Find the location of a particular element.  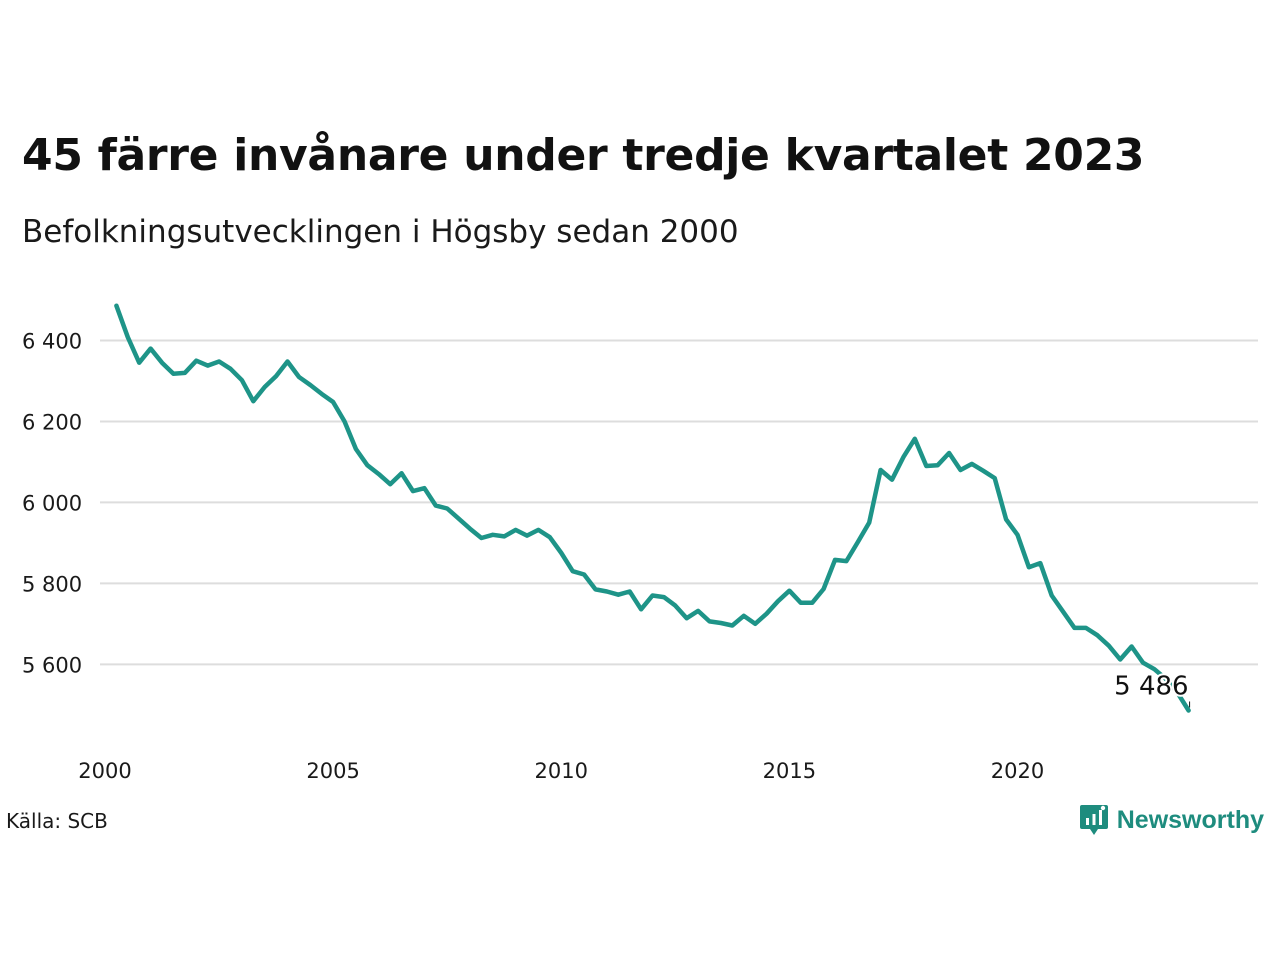

x-axis-ticks: 2000 2005 2010 2015 2020 is located at coordinates (561, 771).